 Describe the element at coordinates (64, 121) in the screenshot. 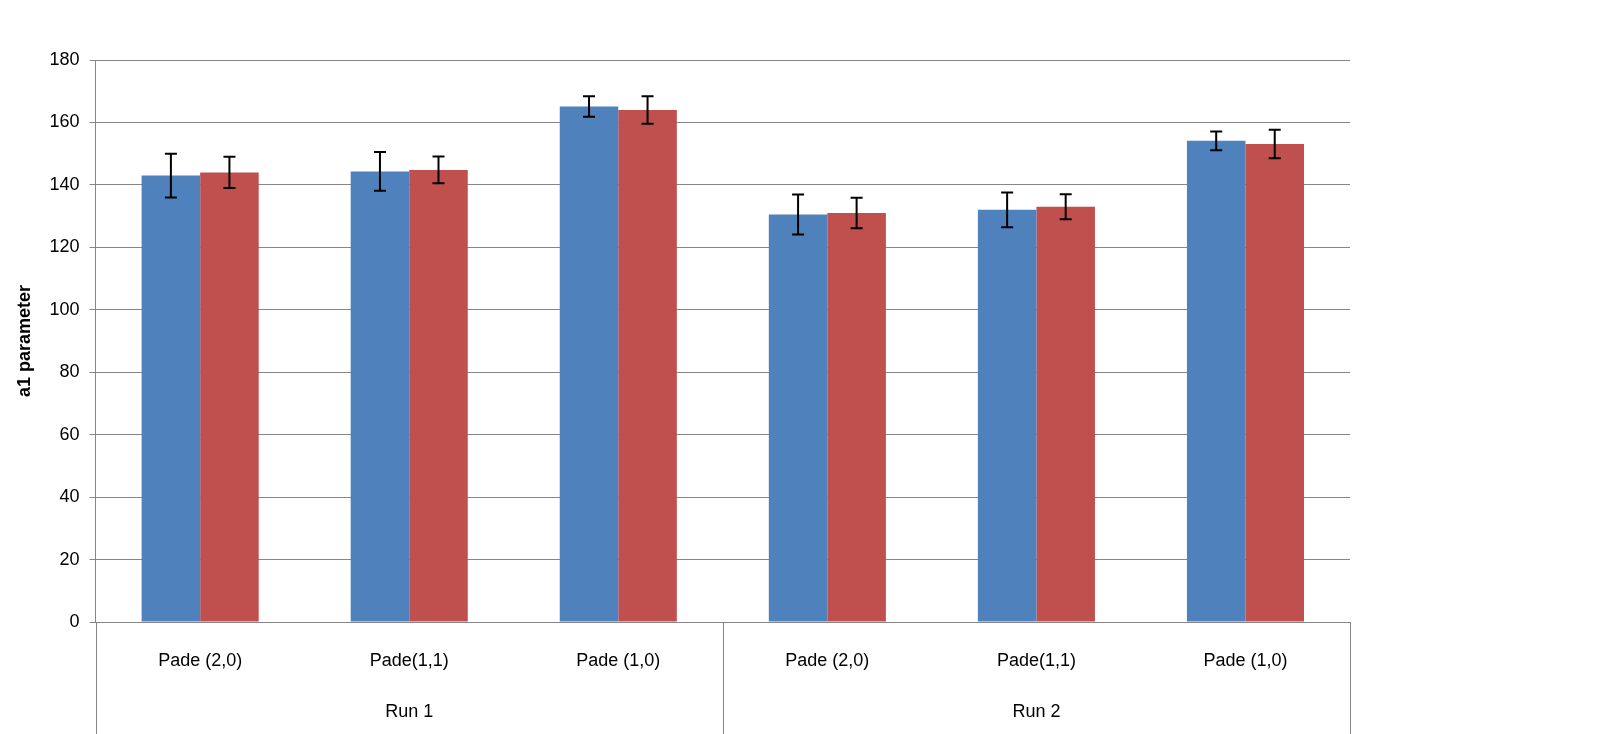

I see `y-tick-label: 160` at that location.